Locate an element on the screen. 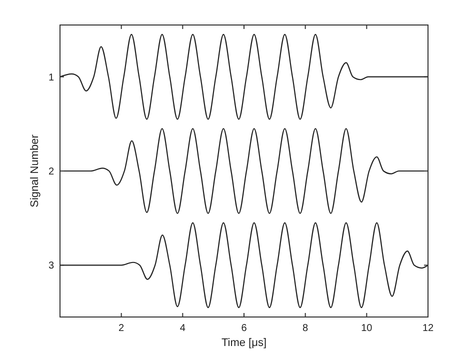 This screenshot has width=474, height=355. x-tick-label: 4 is located at coordinates (183, 328).